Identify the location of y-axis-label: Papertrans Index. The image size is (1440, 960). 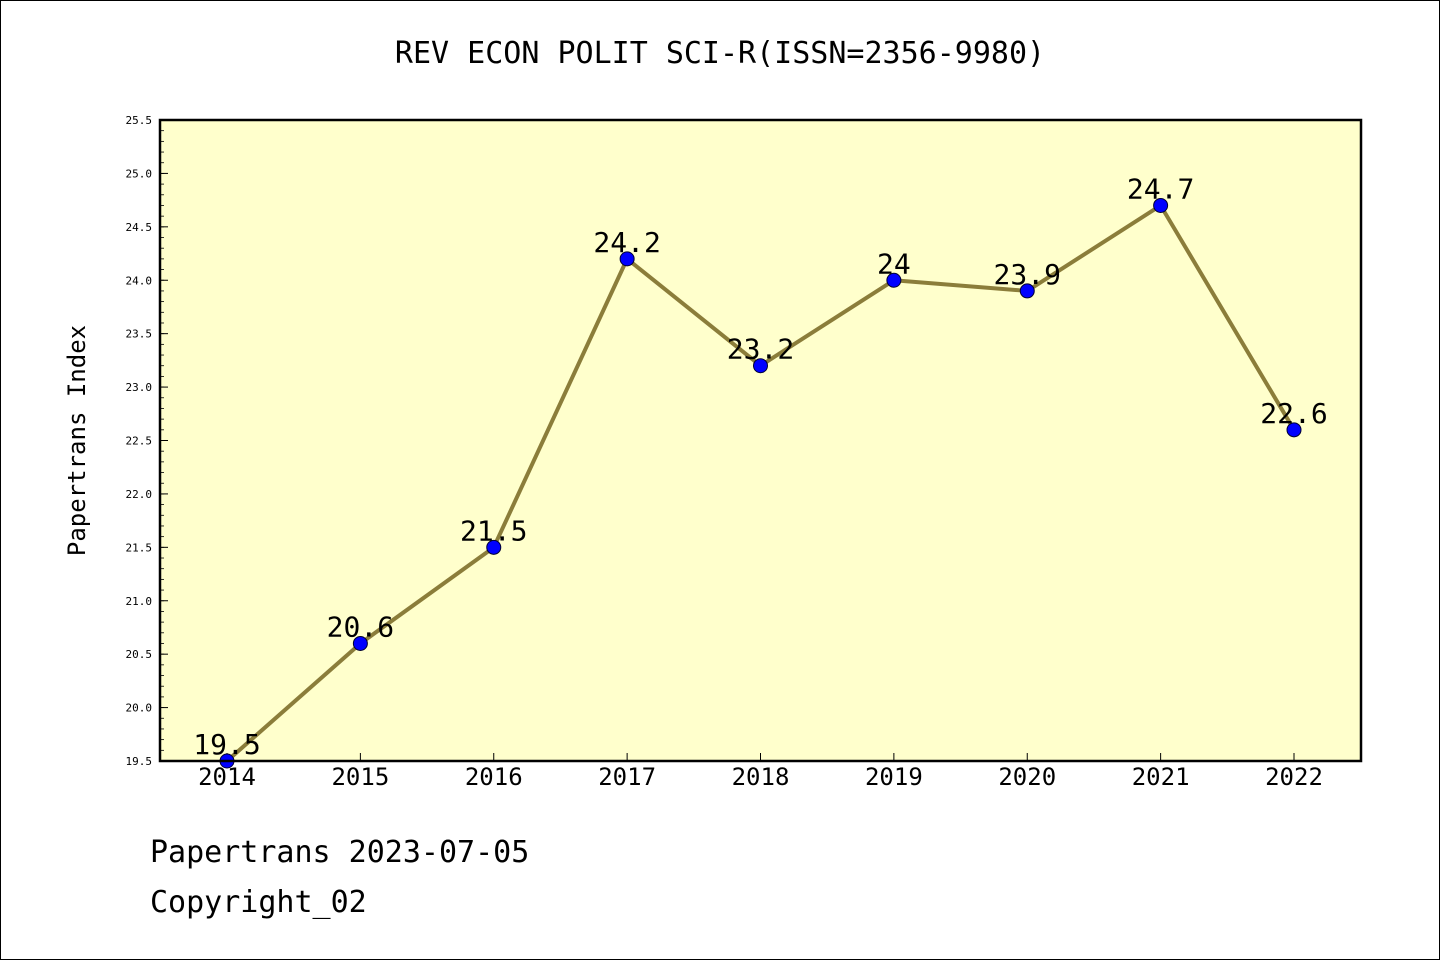
(77, 440).